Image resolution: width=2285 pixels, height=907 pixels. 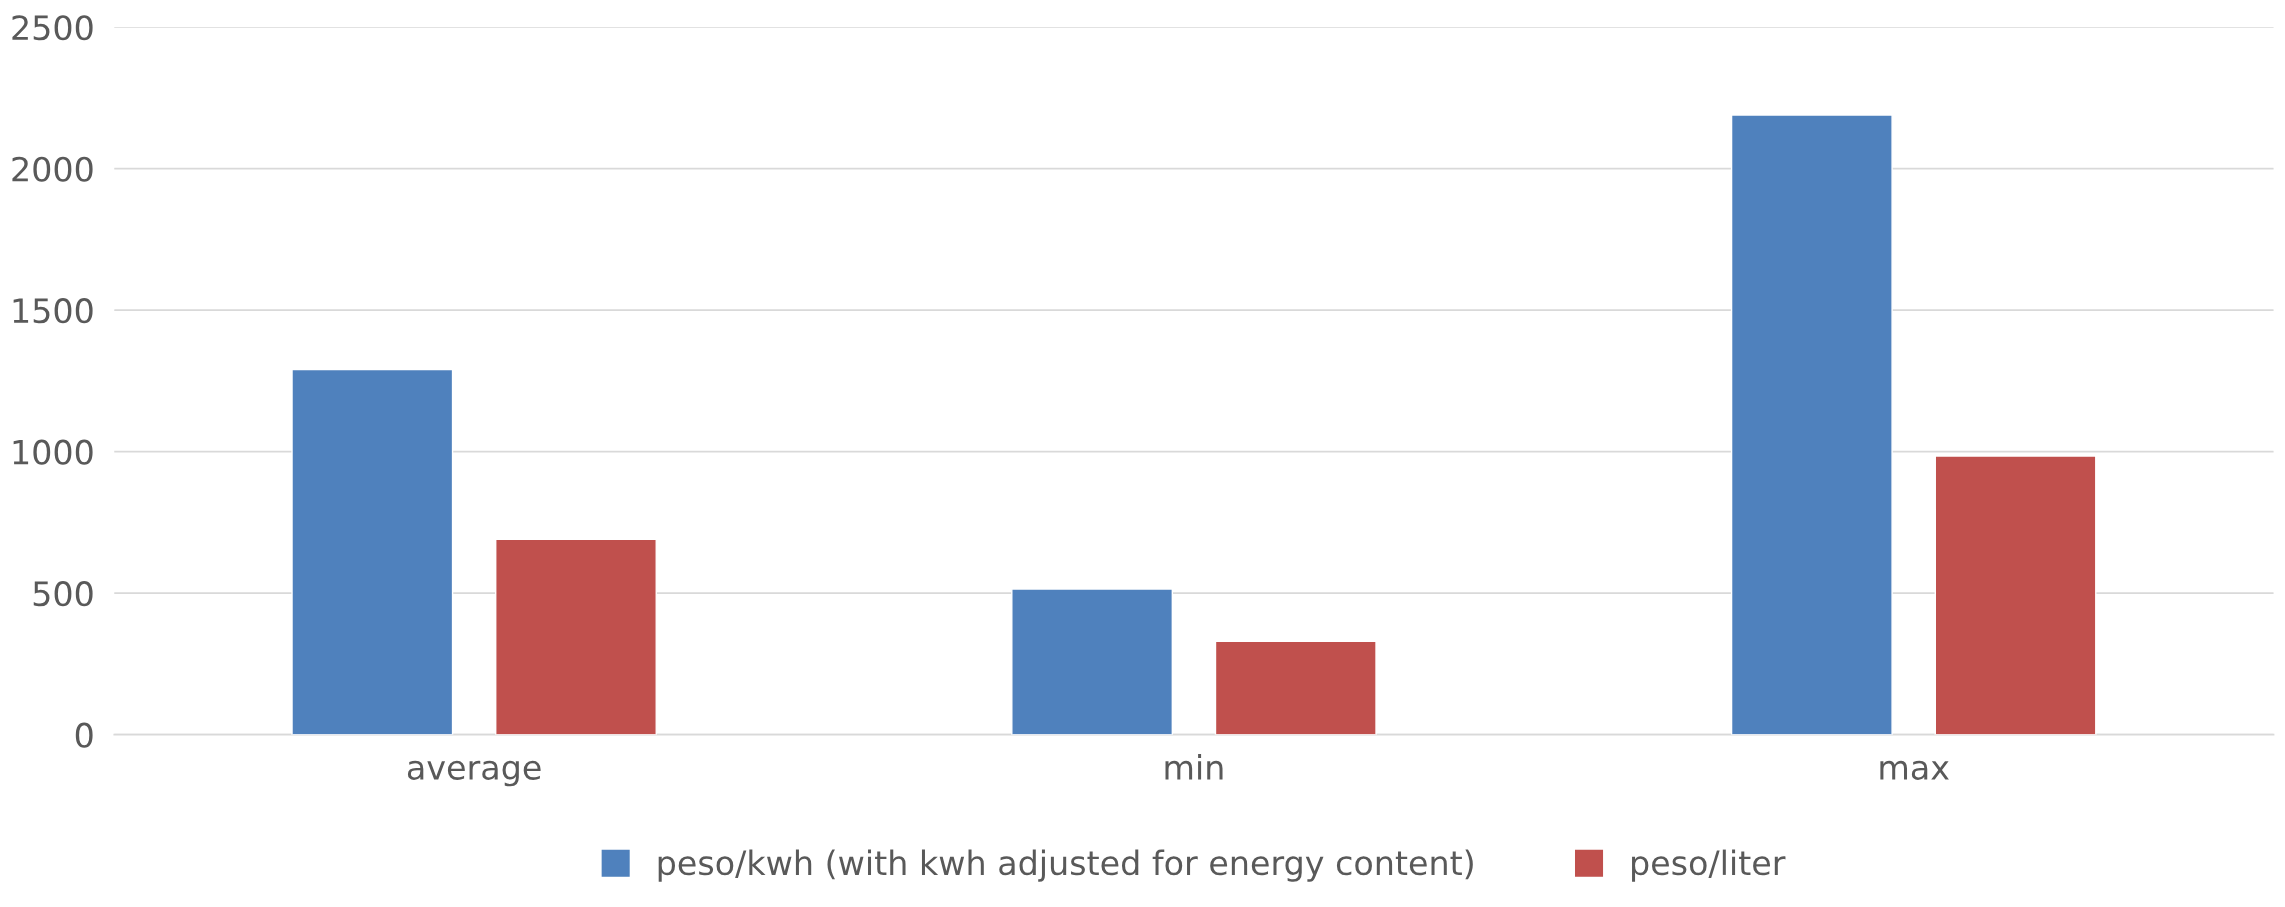 I want to click on y-tick-label: 500, so click(x=63, y=594).